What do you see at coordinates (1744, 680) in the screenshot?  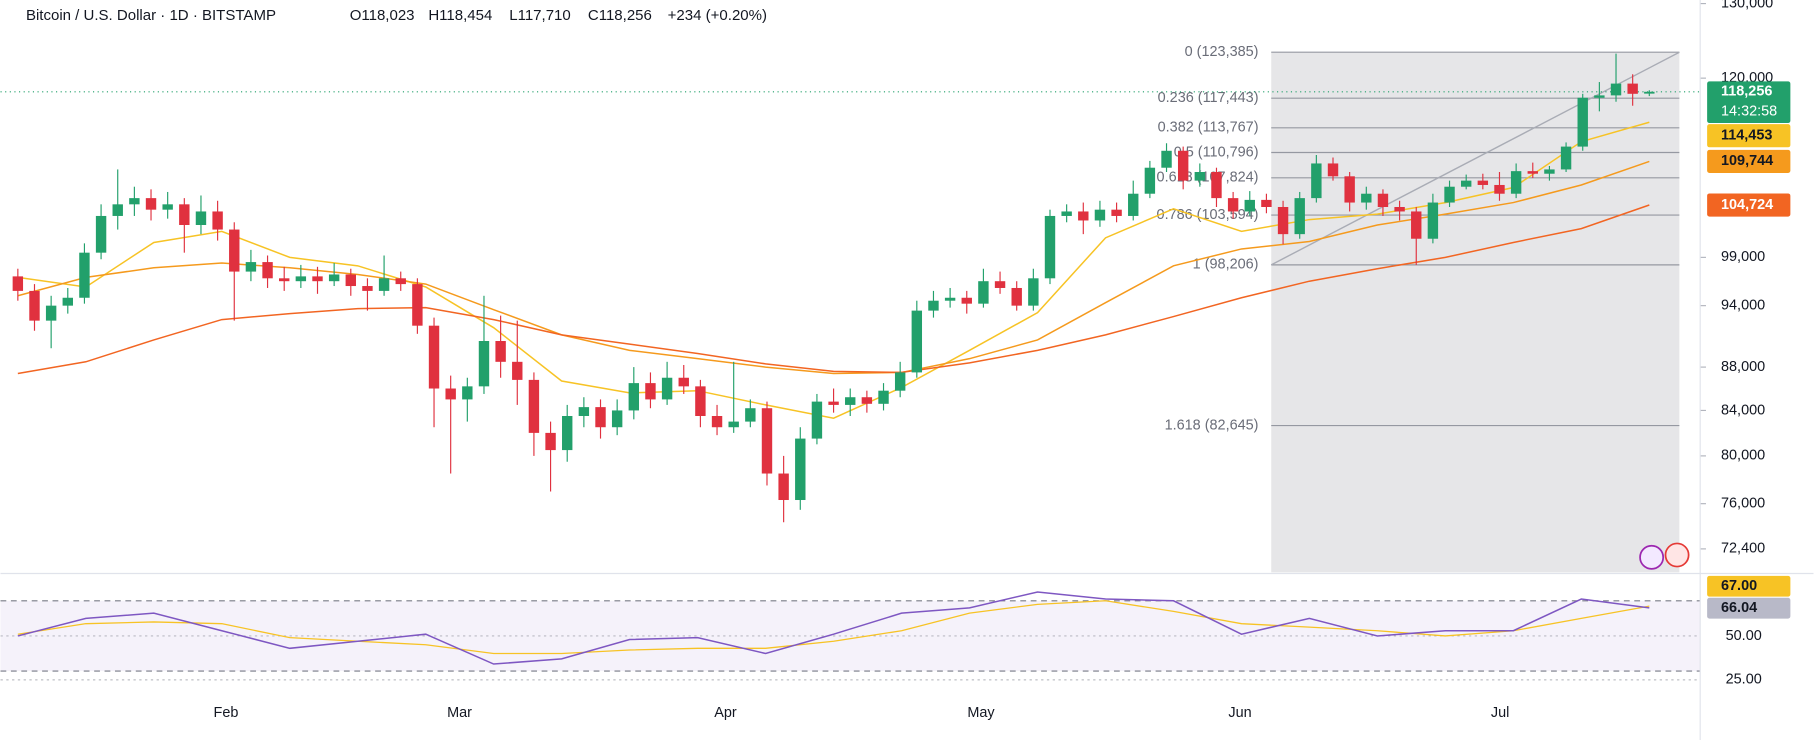 I see `rsi-tick-label: 25.00` at bounding box center [1744, 680].